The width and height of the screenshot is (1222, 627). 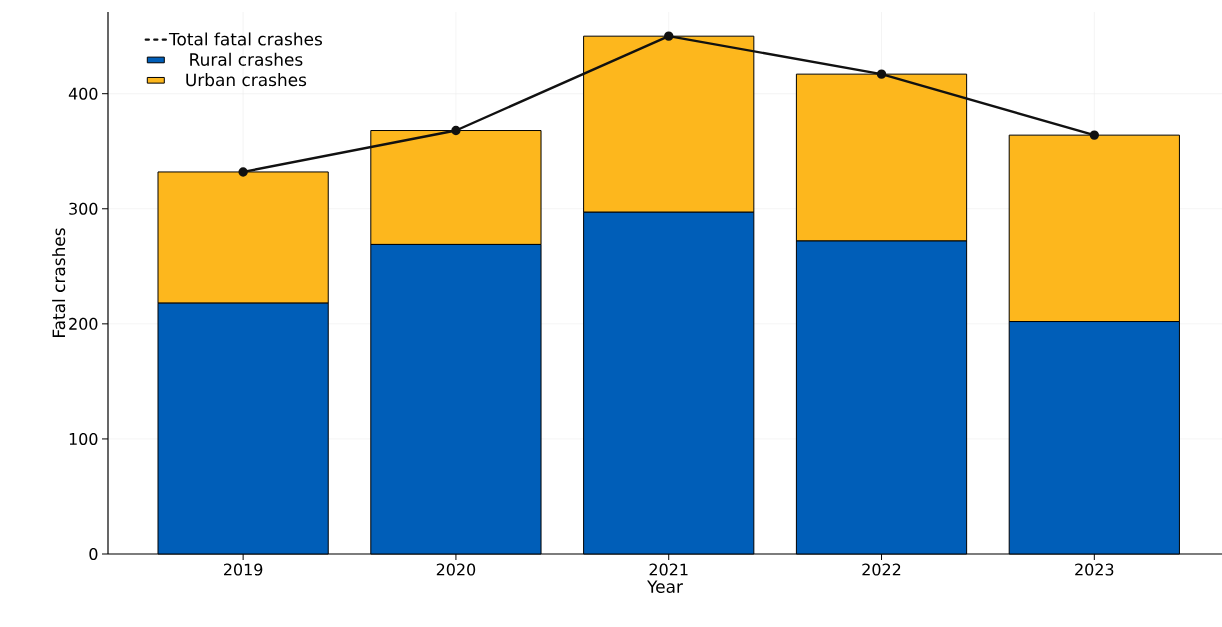 I want to click on x-axis-title: Year, so click(x=665, y=586).